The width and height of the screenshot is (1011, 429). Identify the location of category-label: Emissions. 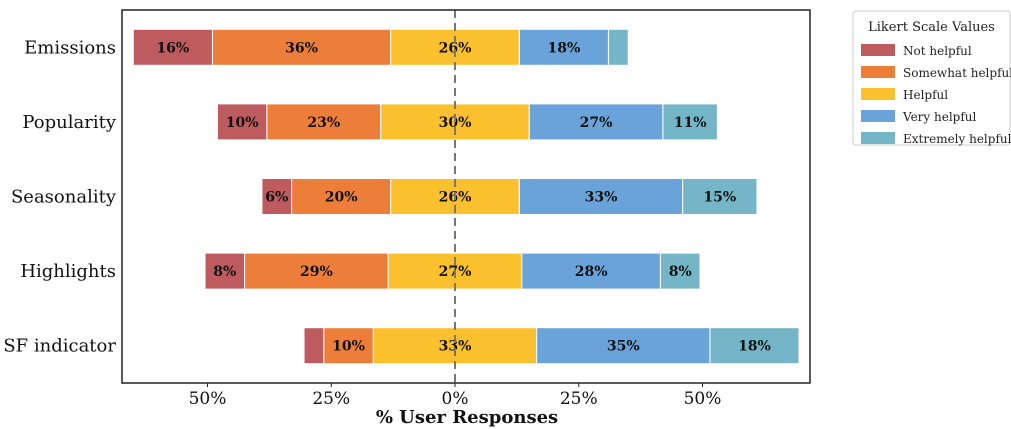
(70, 47).